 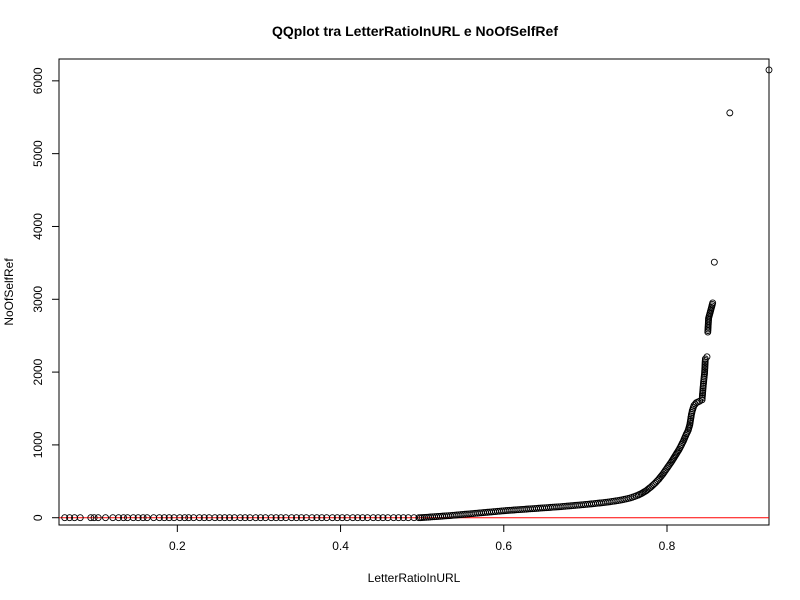 I want to click on y-tick-label: 1000, so click(x=38, y=444).